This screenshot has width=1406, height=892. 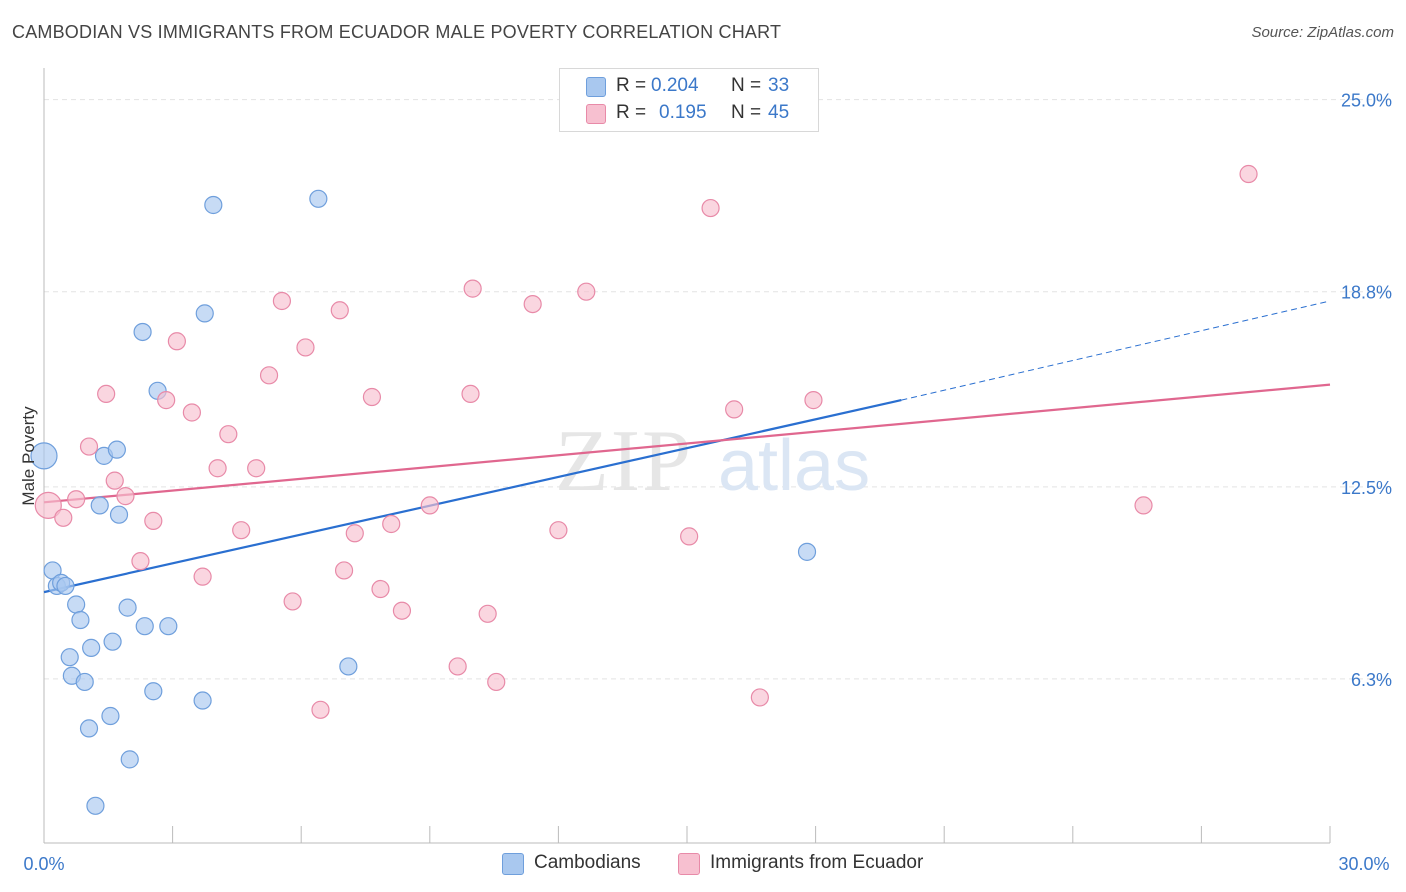 I want to click on y-tick-label: 6.3%, so click(x=1371, y=680).